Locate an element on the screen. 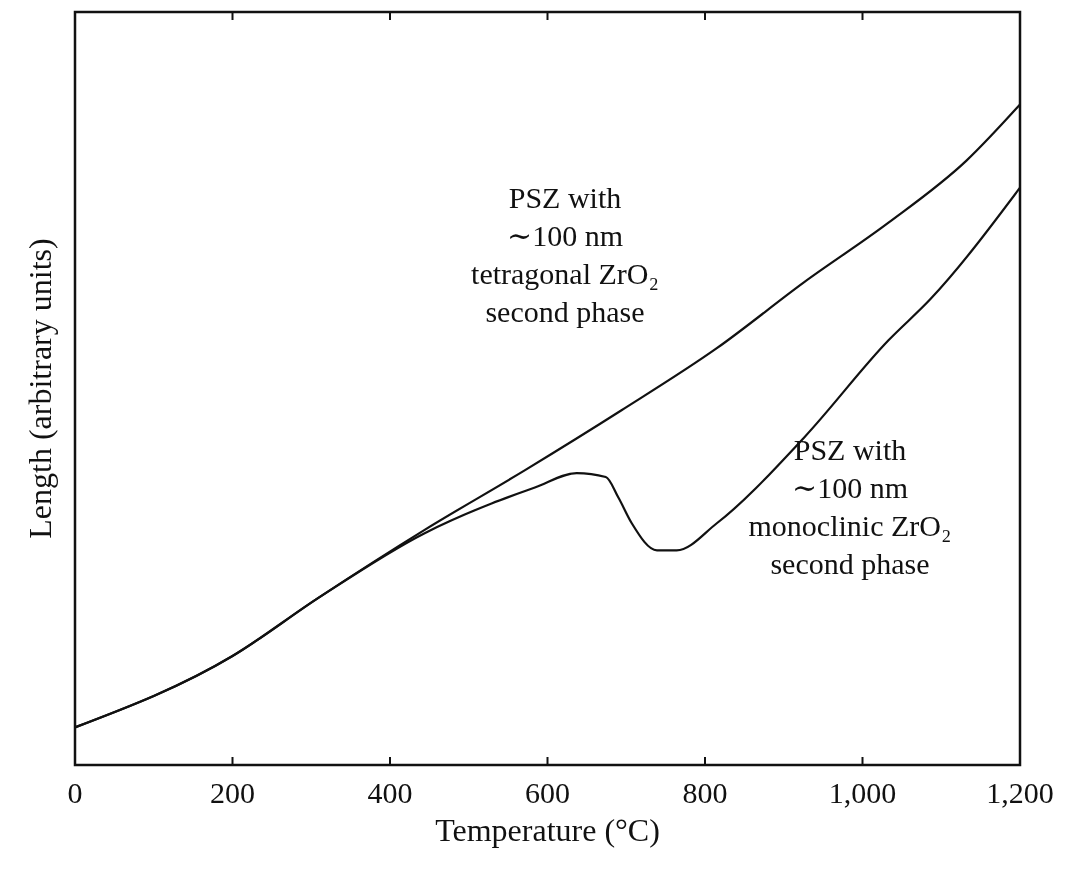  x-tick-label: 1,000 is located at coordinates (862, 792).